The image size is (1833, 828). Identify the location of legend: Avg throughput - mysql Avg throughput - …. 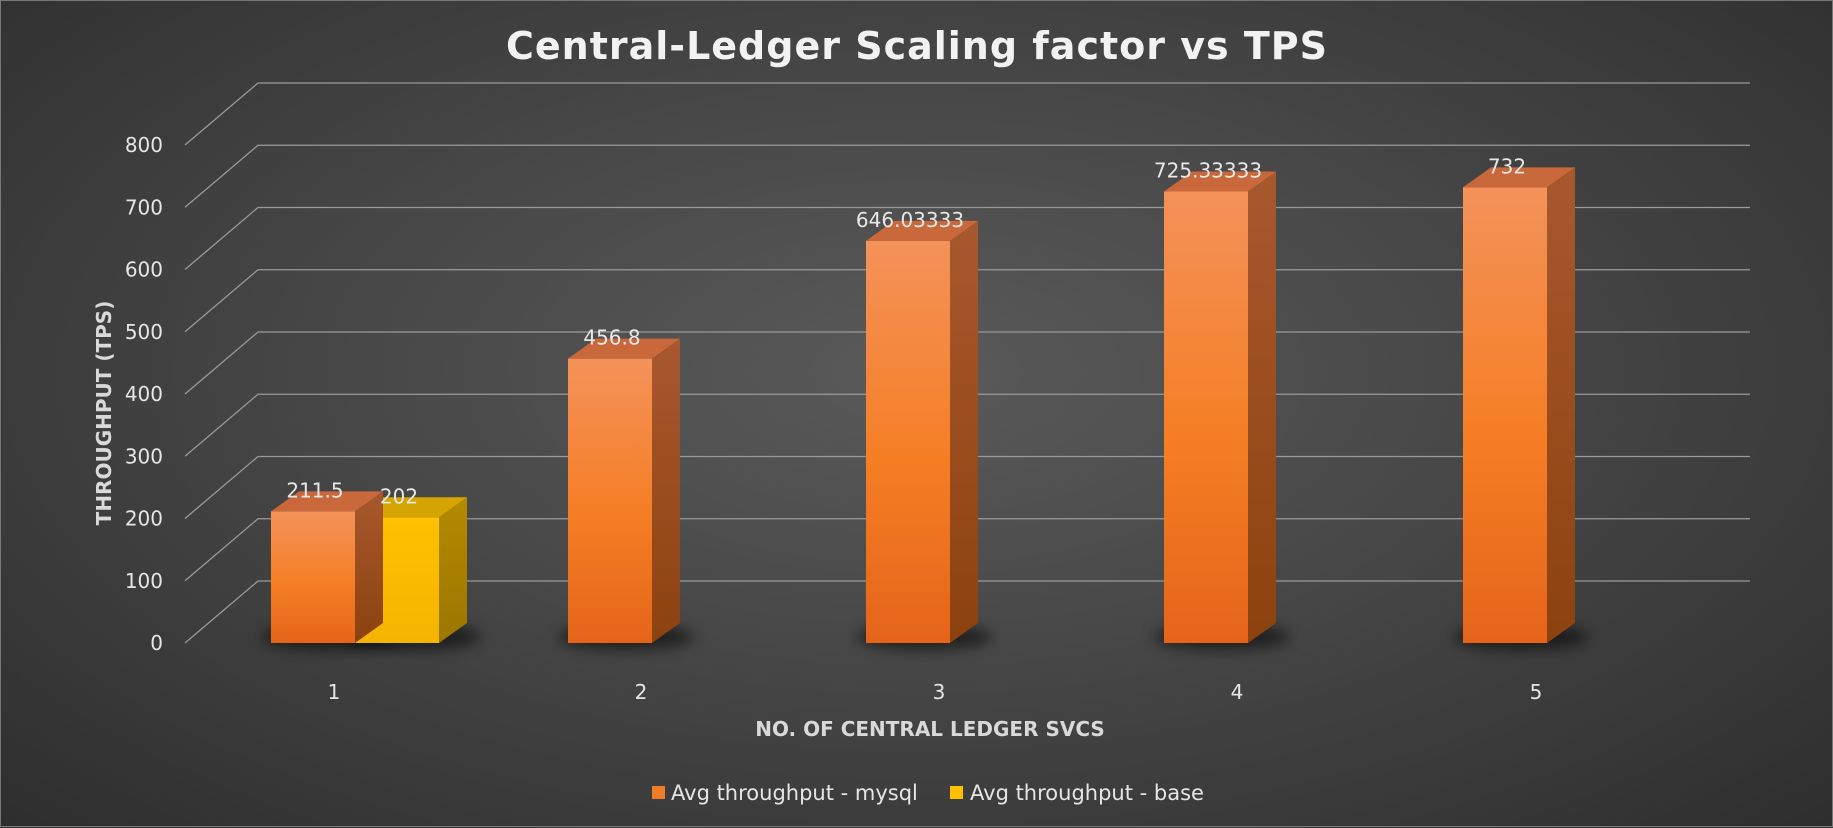
(928, 793).